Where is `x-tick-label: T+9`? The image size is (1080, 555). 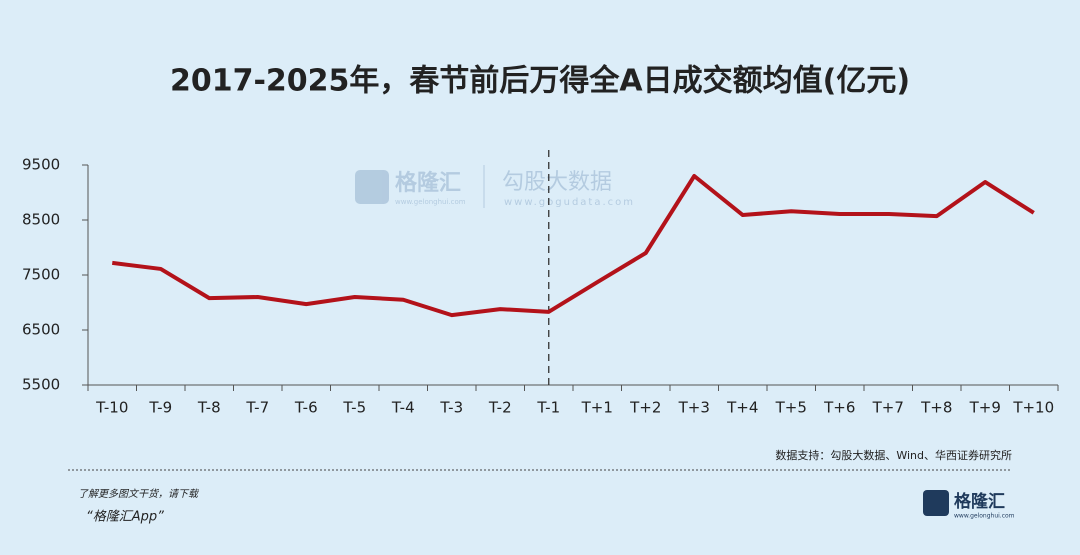
x-tick-label: T+9 is located at coordinates (985, 408).